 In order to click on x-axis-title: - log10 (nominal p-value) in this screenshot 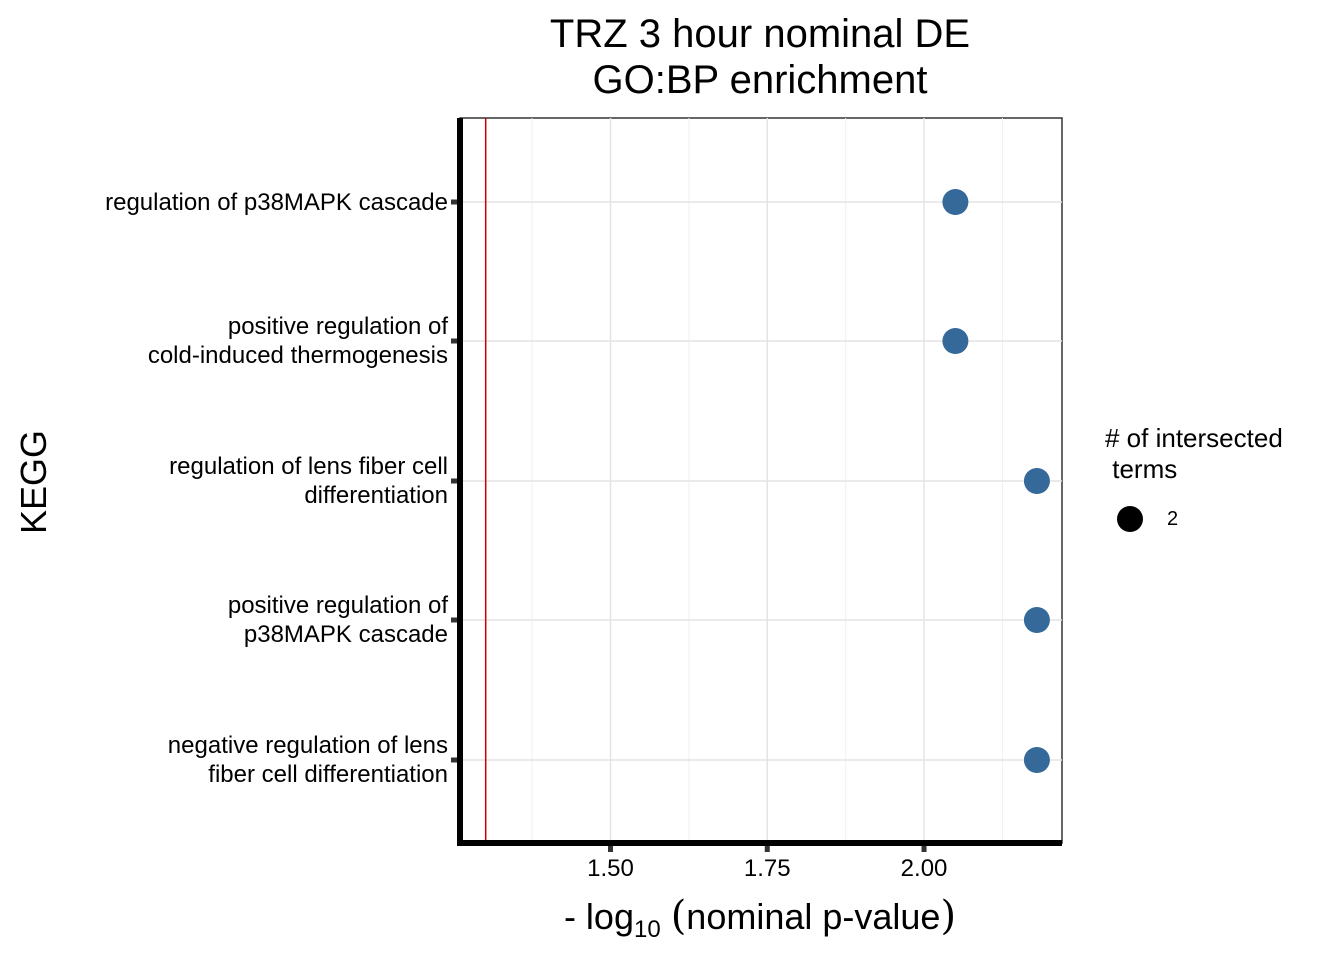, I will do `click(760, 918)`.